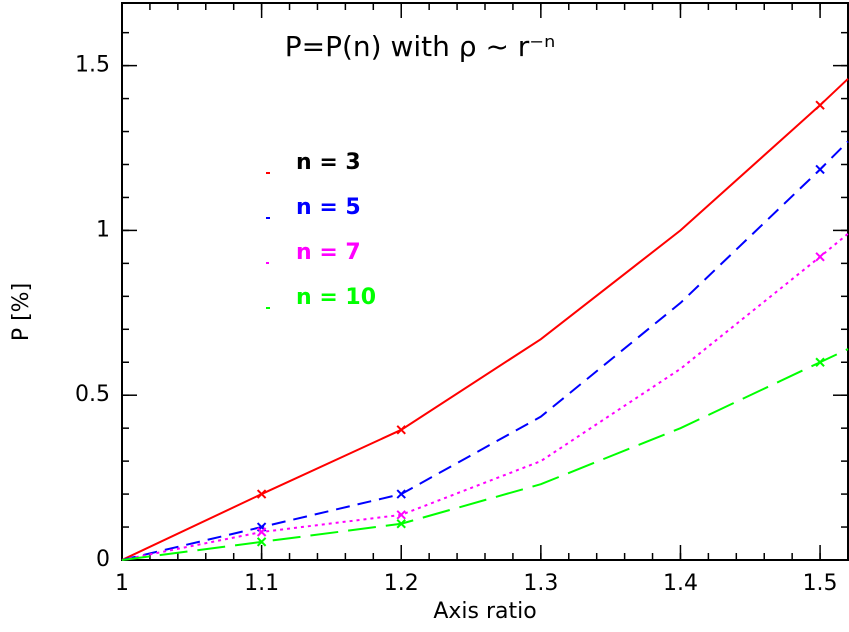  I want to click on legend-label: n = 5, so click(328, 207).